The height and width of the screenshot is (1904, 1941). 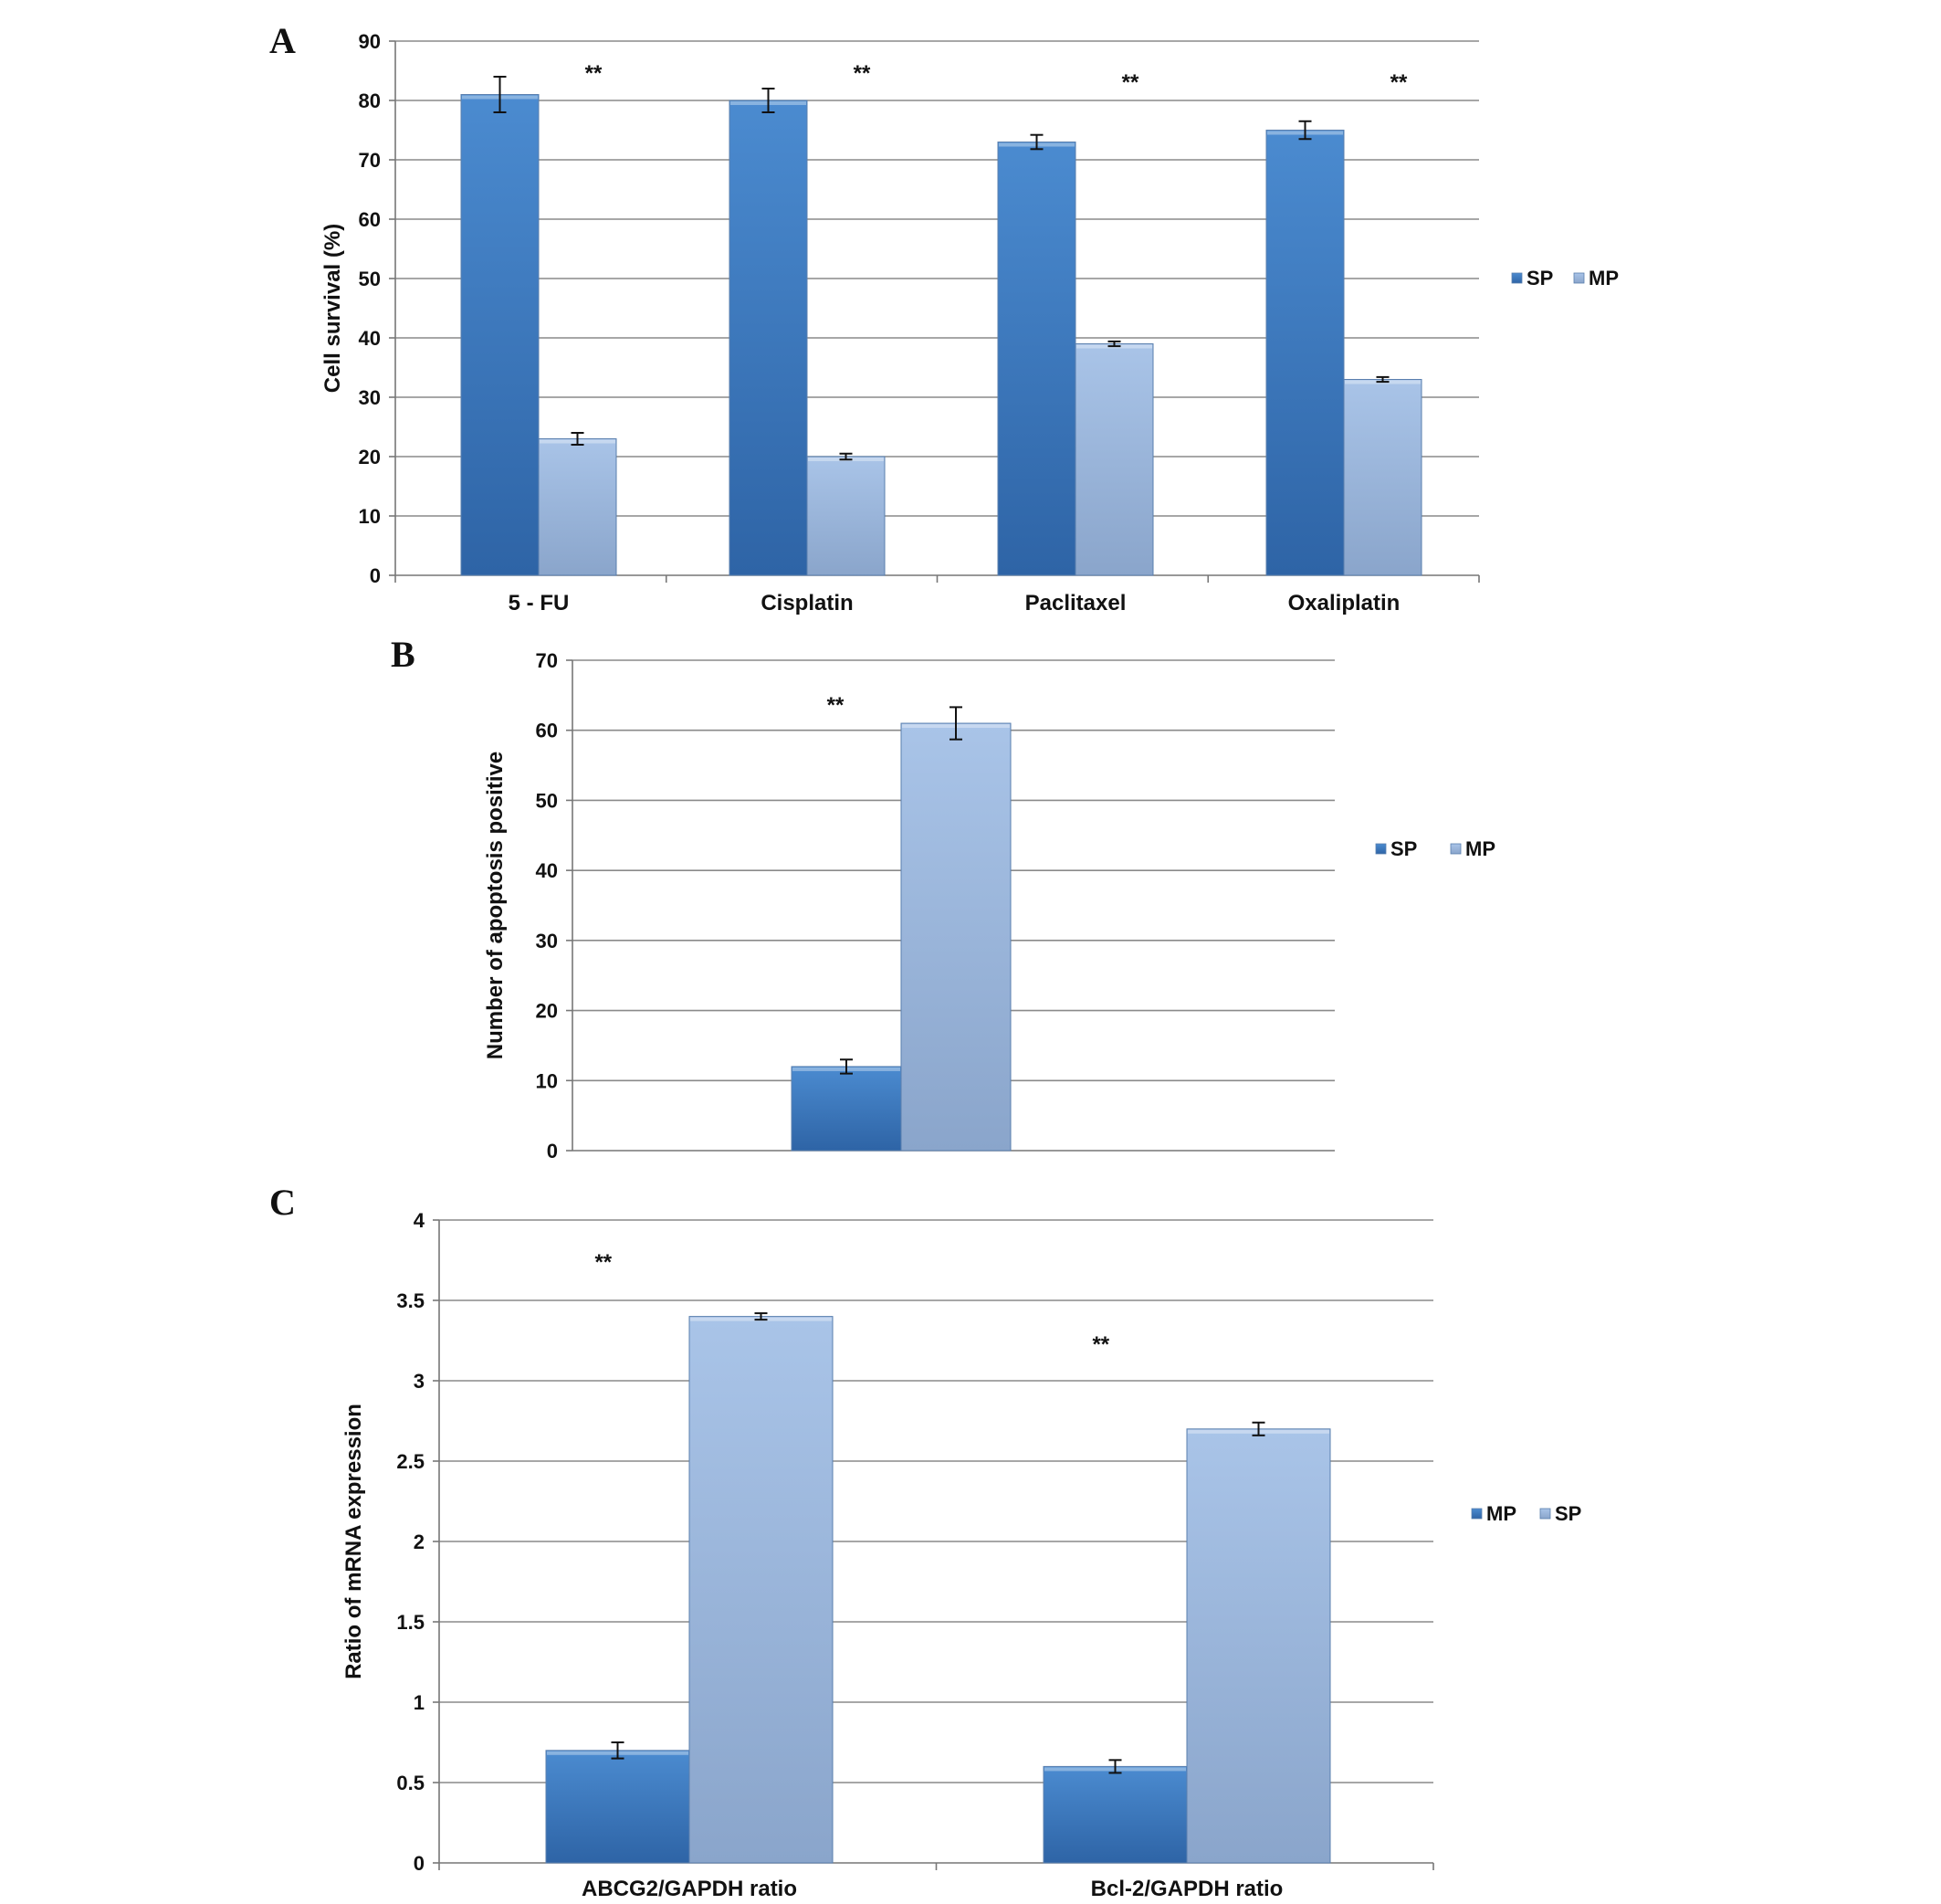 What do you see at coordinates (411, 1783) in the screenshot?
I see `y-tick-label: 0.5` at bounding box center [411, 1783].